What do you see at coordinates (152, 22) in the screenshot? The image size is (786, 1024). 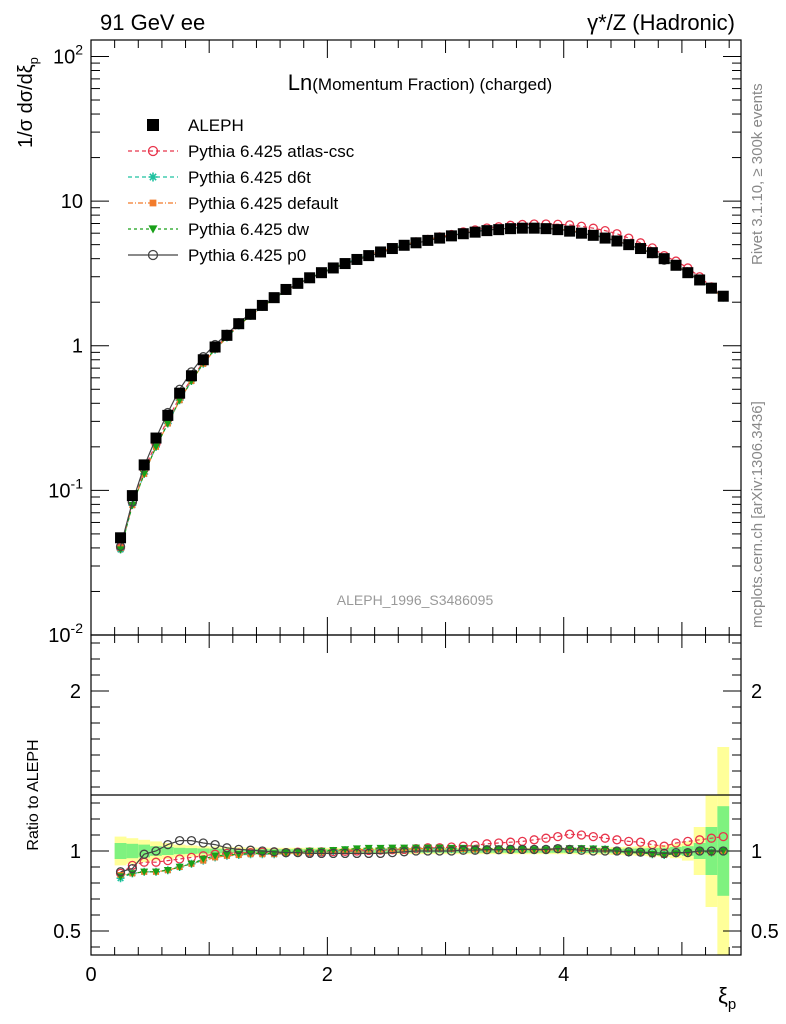 I see `header-energy-label: 91 GeV ee` at bounding box center [152, 22].